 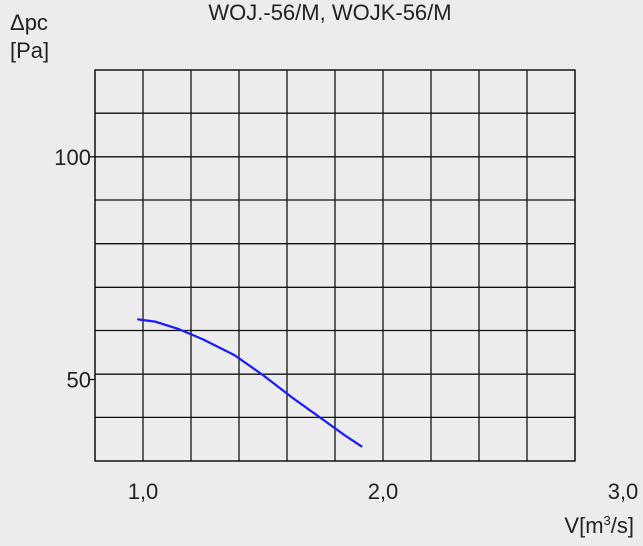 I want to click on y-axis-label-unit: [Pa], so click(x=29, y=50).